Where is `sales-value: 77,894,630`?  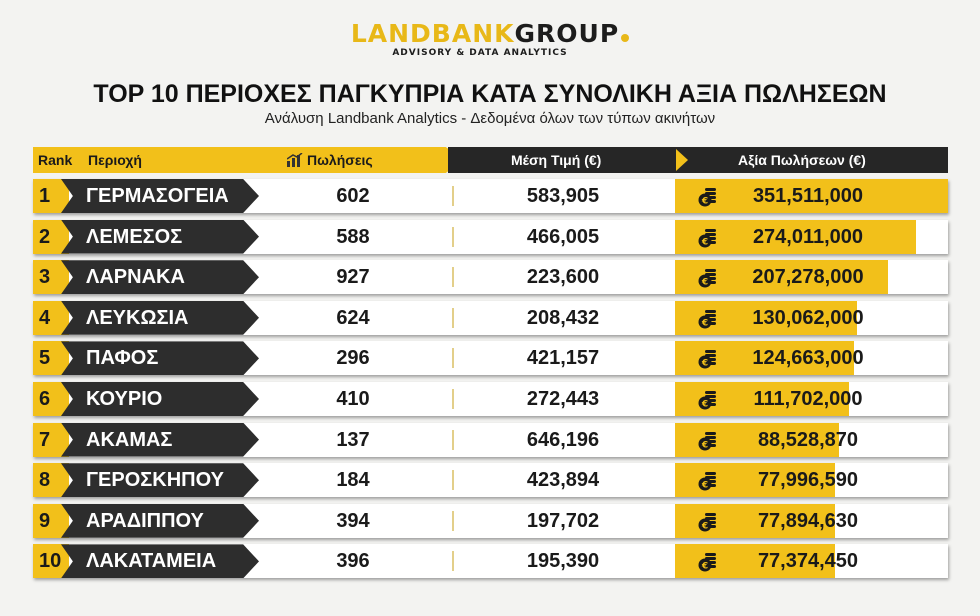
sales-value: 77,894,630 is located at coordinates (808, 520).